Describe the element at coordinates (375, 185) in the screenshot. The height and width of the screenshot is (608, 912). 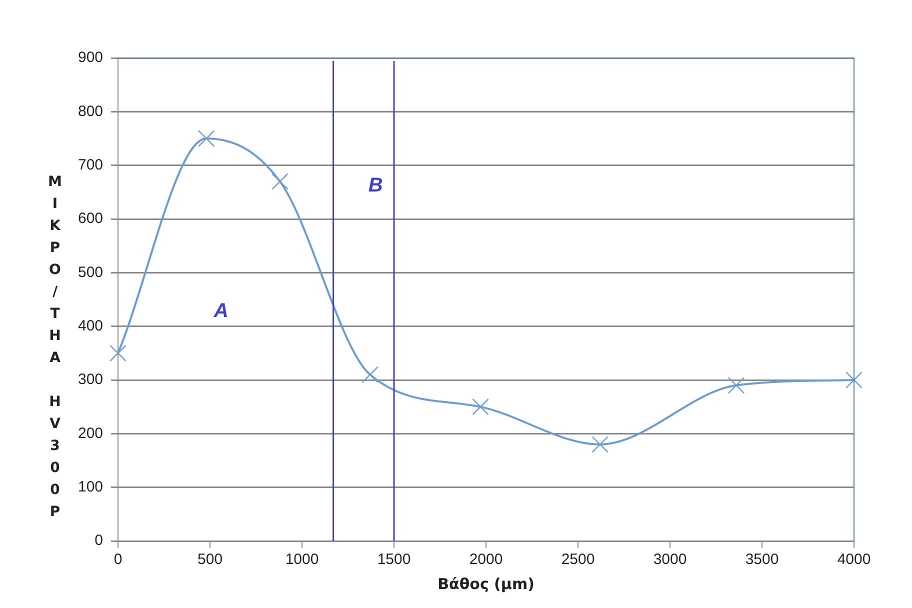
I see `annotation: B` at that location.